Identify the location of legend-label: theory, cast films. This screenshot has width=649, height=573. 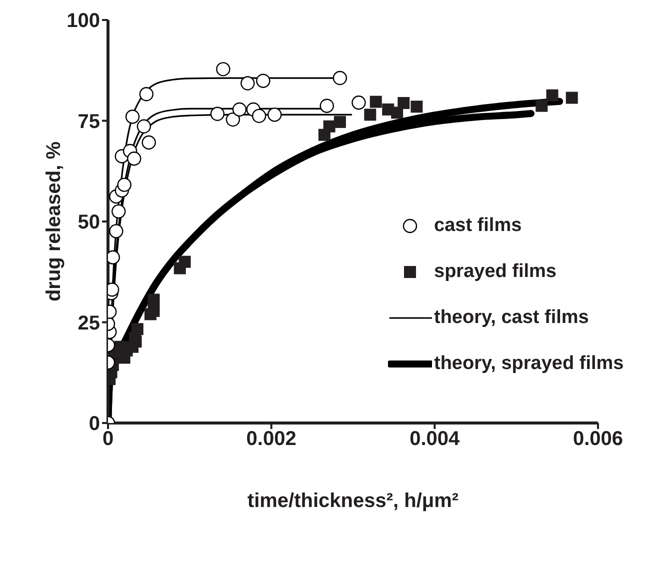
(511, 318).